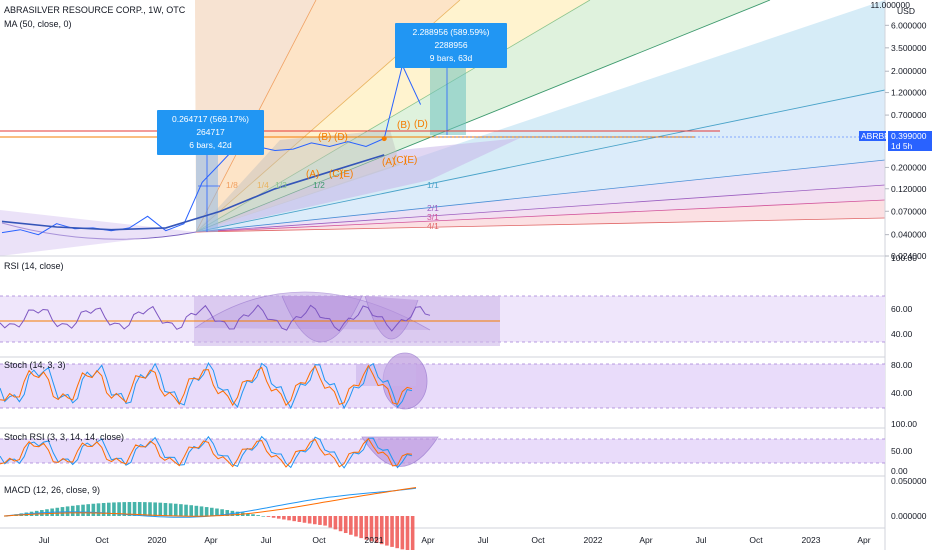  I want to click on stochrsi-tick-label: 50.00, so click(902, 451).